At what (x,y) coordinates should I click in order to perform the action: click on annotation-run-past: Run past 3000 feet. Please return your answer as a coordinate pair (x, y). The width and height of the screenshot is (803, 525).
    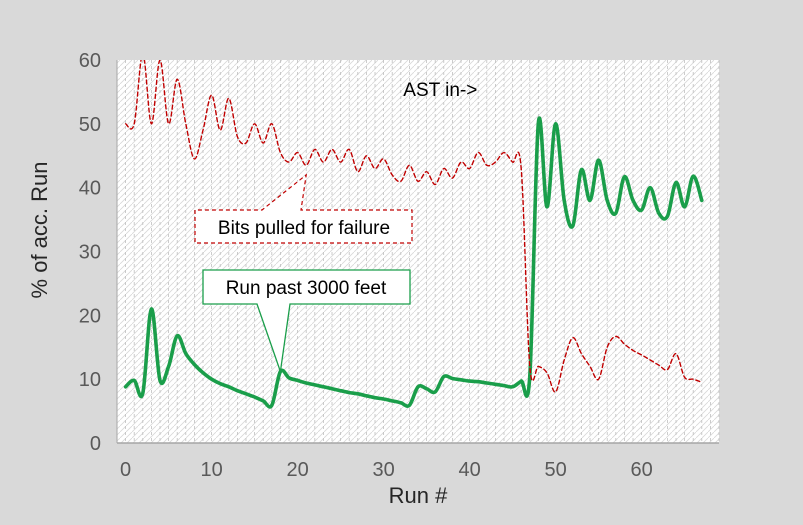
    Looking at the image, I should click on (306, 288).